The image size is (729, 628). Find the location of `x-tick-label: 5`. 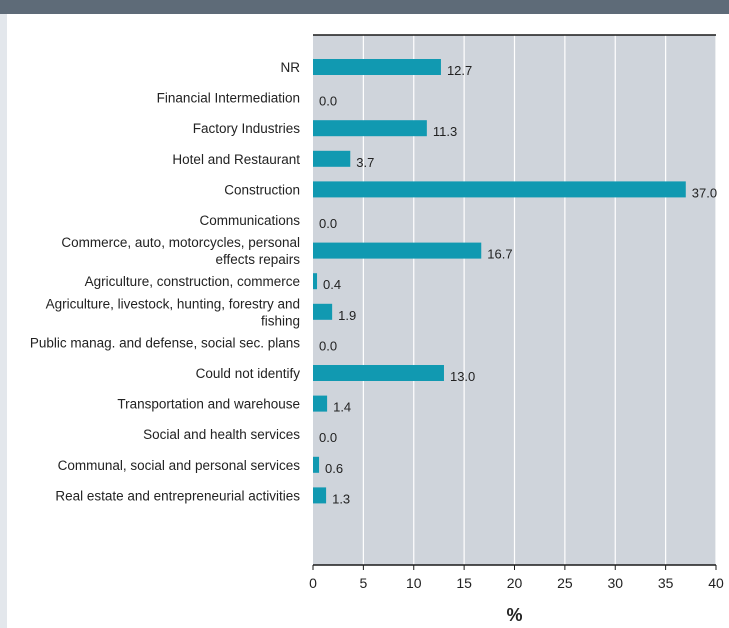

x-tick-label: 5 is located at coordinates (363, 583).